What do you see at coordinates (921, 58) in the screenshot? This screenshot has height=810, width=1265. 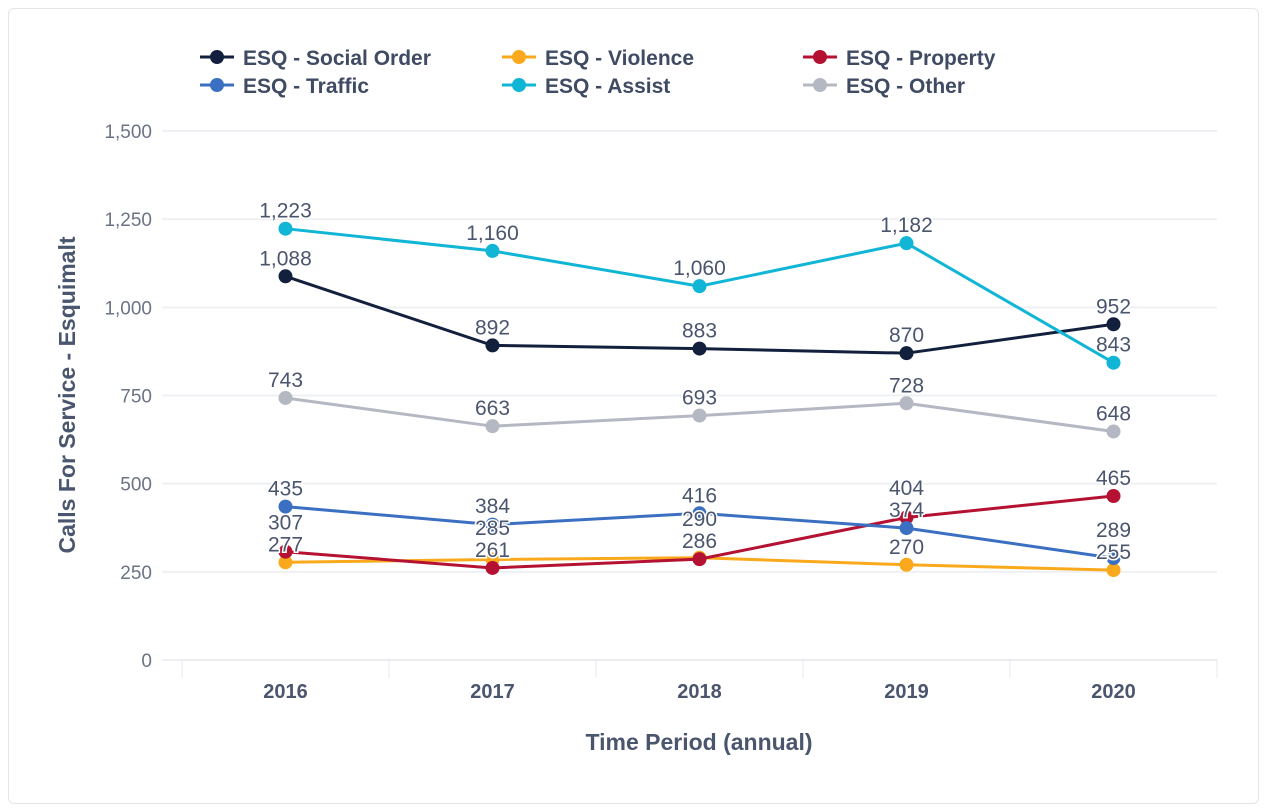 I see `legend-label: ESQ - Property` at bounding box center [921, 58].